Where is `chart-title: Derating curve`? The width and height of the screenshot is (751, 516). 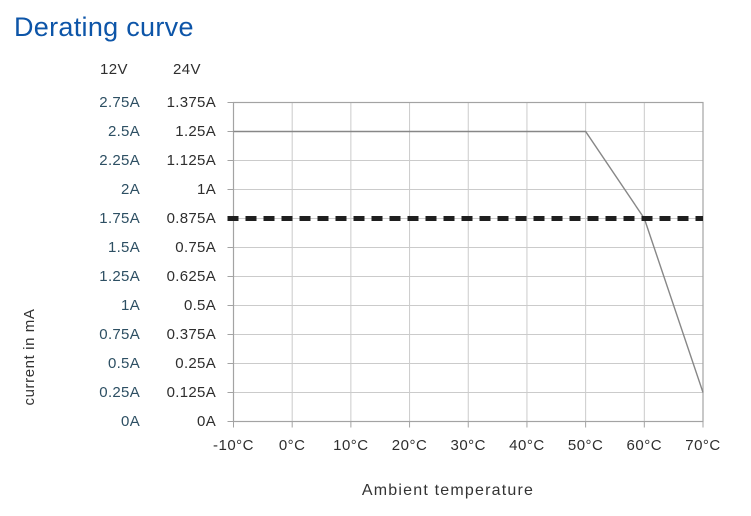 chart-title: Derating curve is located at coordinates (104, 27).